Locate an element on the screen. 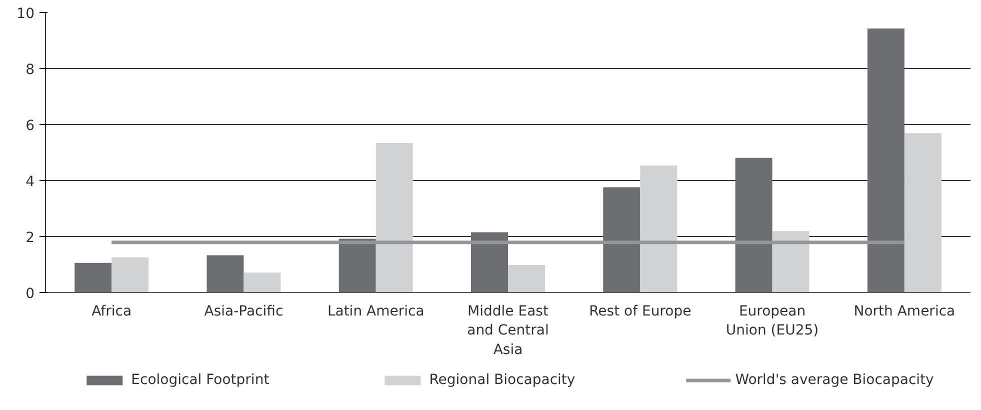 This screenshot has width=981, height=410. x-tick-label: Latin America is located at coordinates (375, 312).